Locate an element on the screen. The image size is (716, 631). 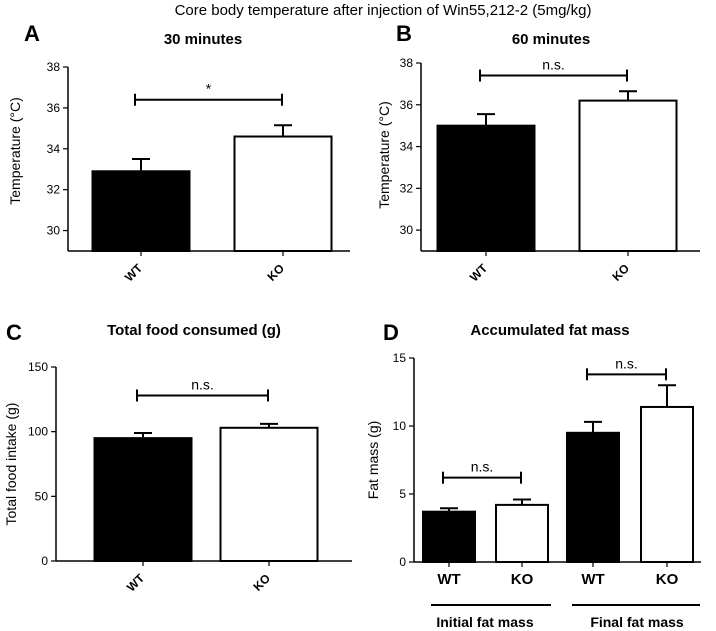
y-tick-label: 150 is located at coordinates (38, 367).